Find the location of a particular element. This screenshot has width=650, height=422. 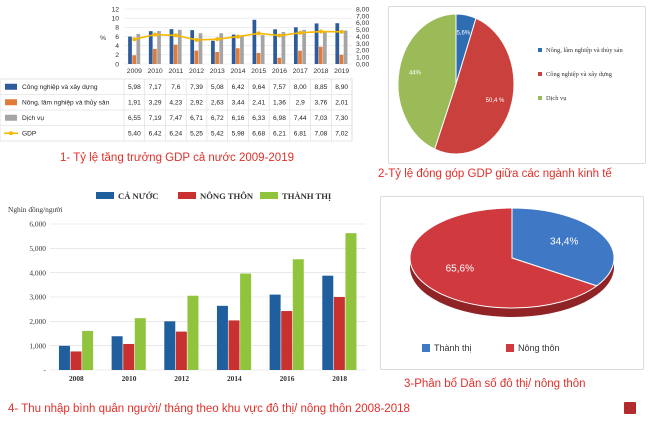

table-cell-value: 7,6 is located at coordinates (175, 87).